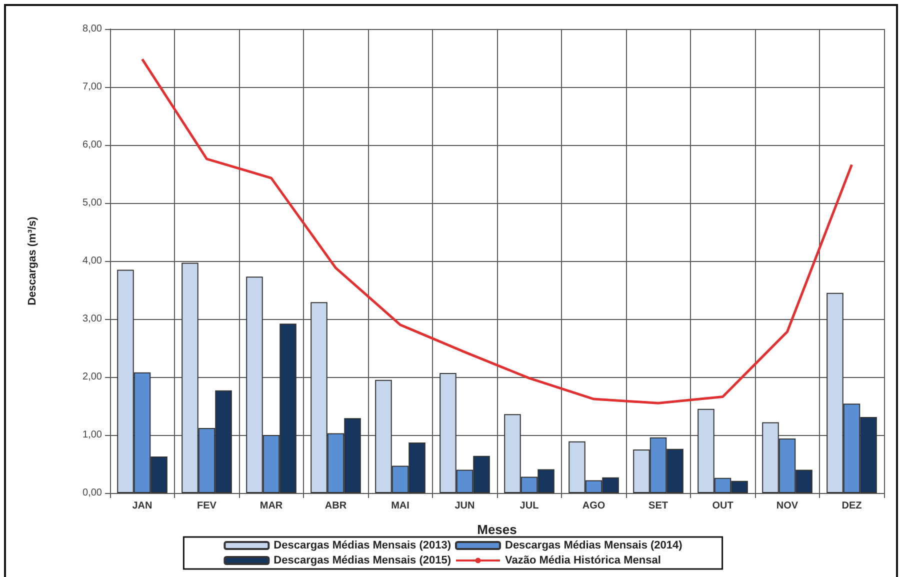 The height and width of the screenshot is (577, 906). What do you see at coordinates (594, 506) in the screenshot?
I see `x-tick-label: AGO` at bounding box center [594, 506].